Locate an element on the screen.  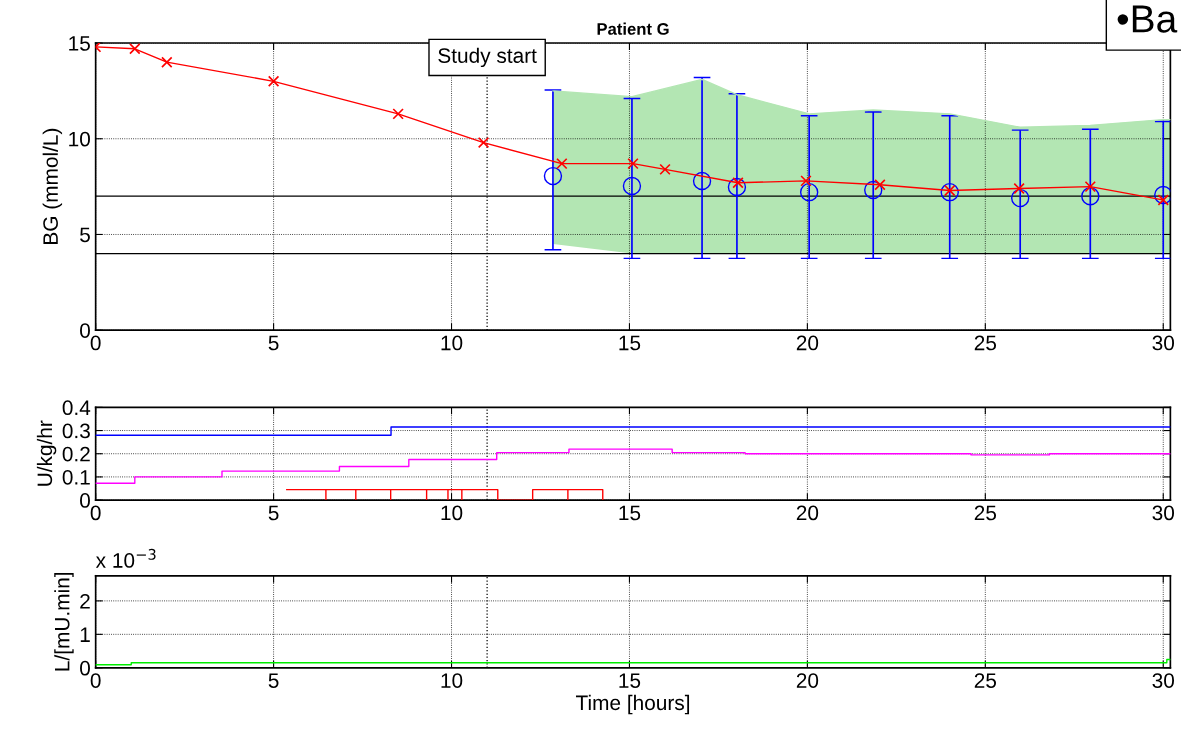
y-tick-label: 2 is located at coordinates (85, 601).